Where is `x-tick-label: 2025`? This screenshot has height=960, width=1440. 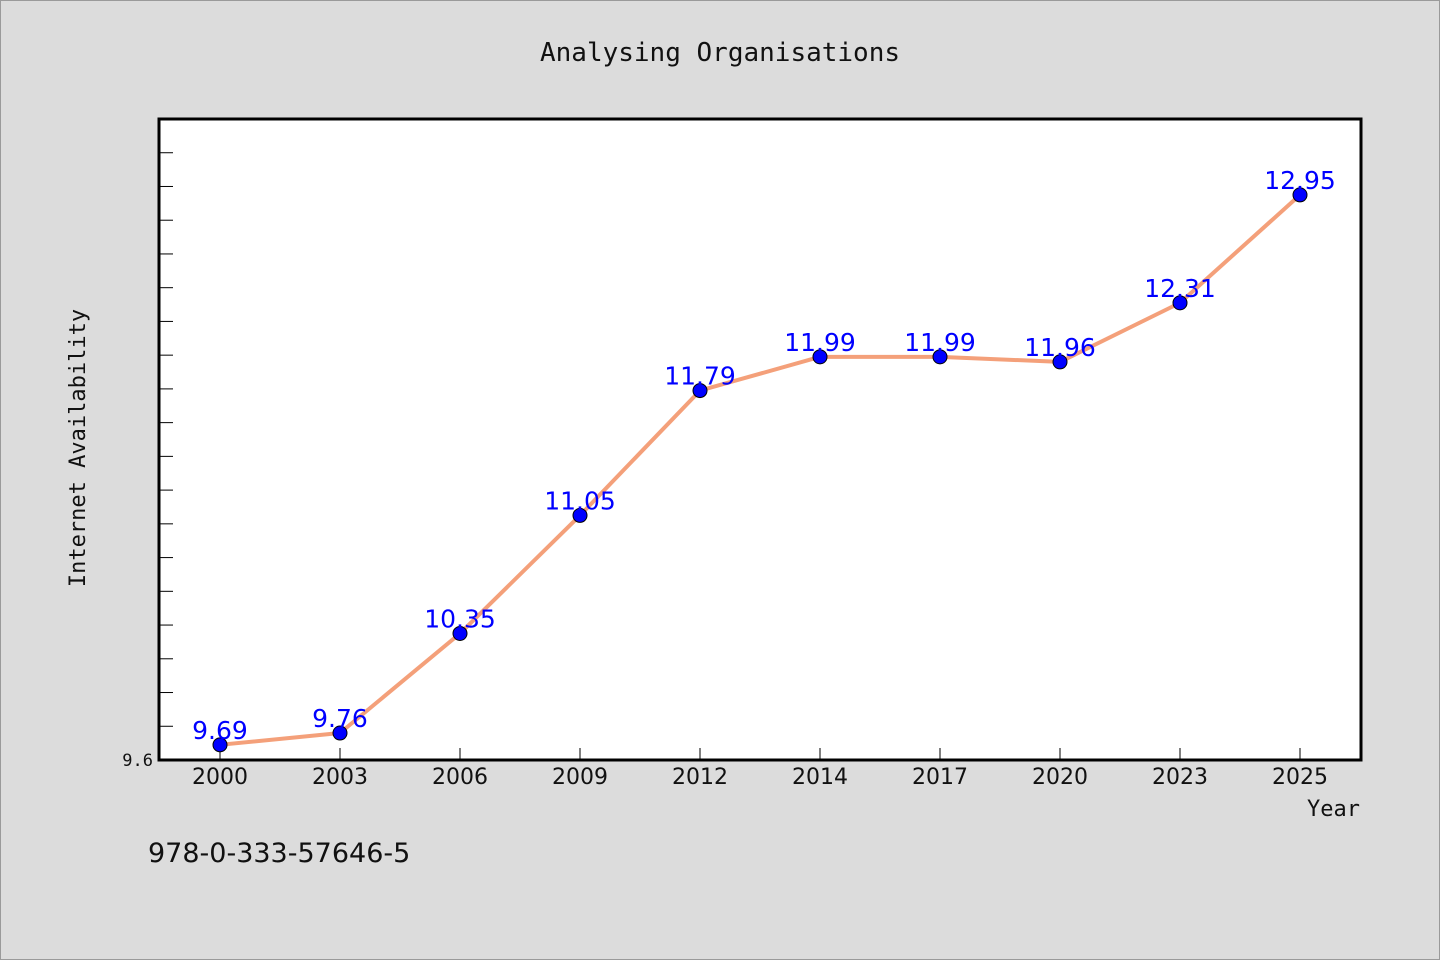
x-tick-label: 2025 is located at coordinates (1300, 777).